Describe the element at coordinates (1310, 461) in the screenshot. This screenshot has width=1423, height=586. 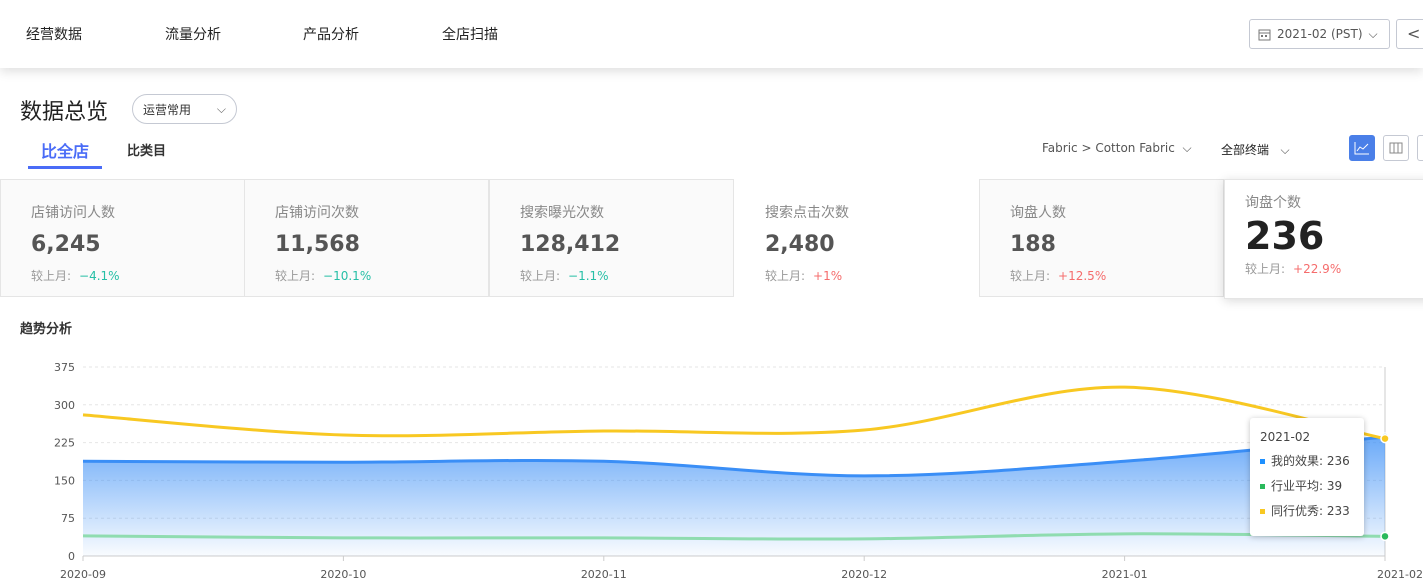
I see `tooltip-value: 我的效果: 236` at that location.